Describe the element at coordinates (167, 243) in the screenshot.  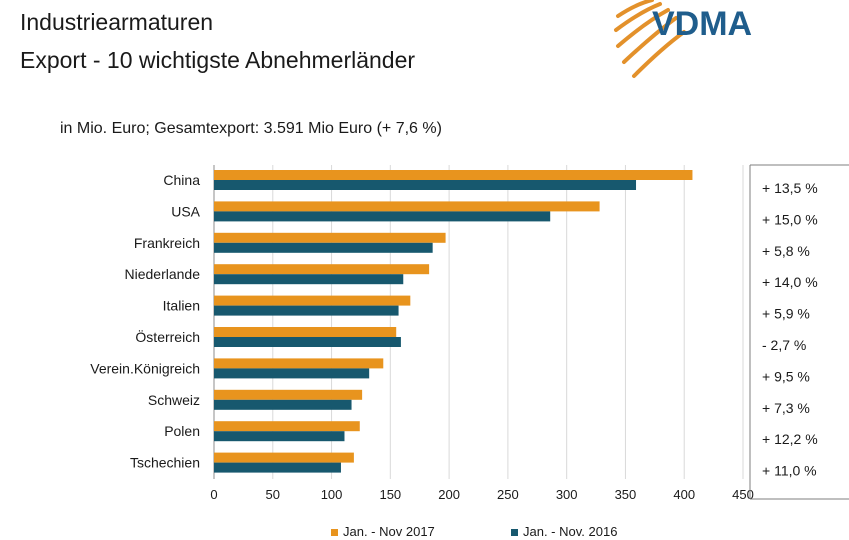
I see `category-label: Frankreich` at that location.